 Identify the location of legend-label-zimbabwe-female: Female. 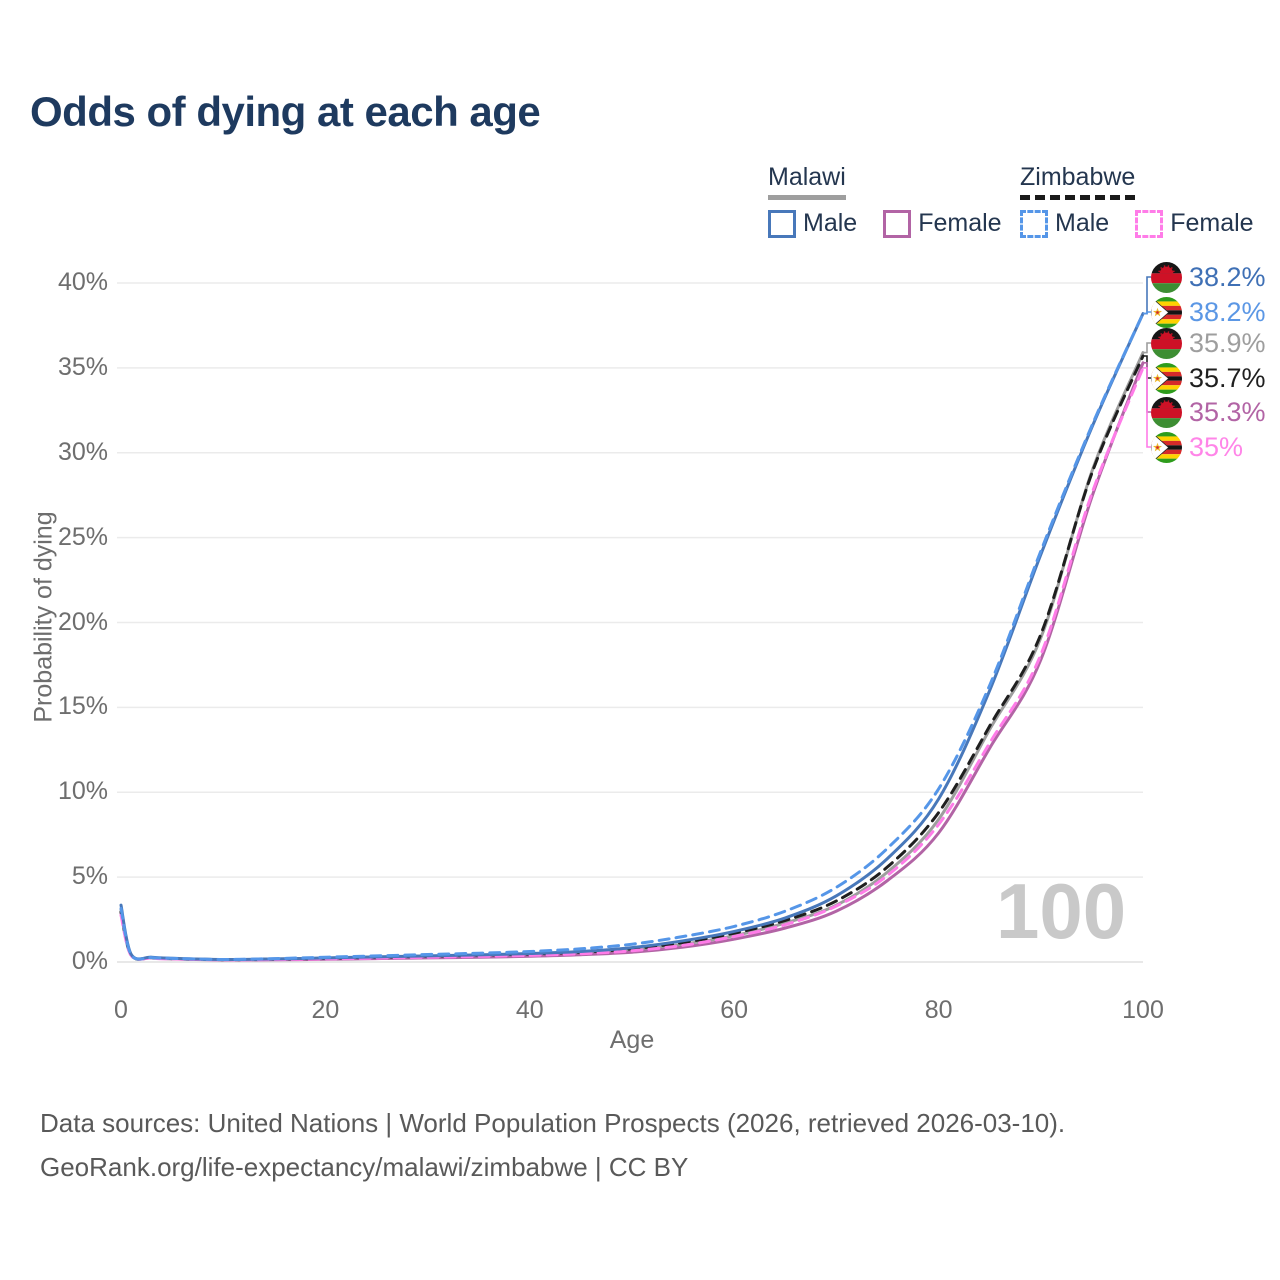
(1212, 223).